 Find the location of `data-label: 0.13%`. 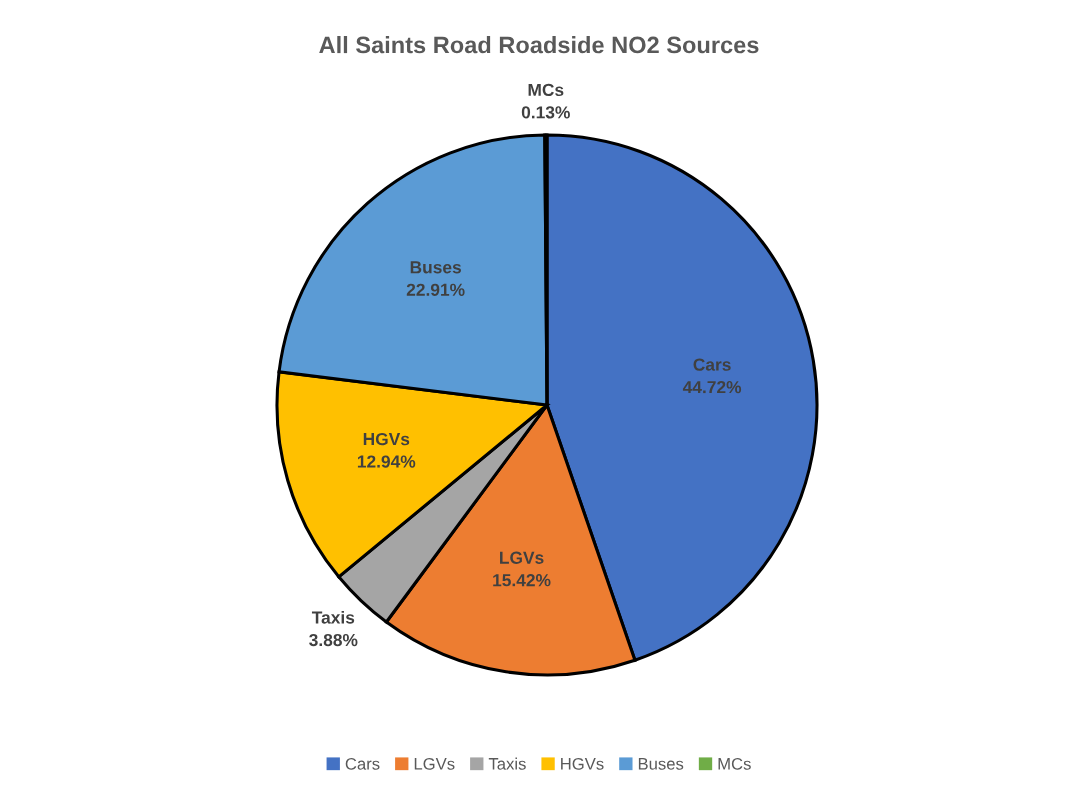

data-label: 0.13% is located at coordinates (545, 112).